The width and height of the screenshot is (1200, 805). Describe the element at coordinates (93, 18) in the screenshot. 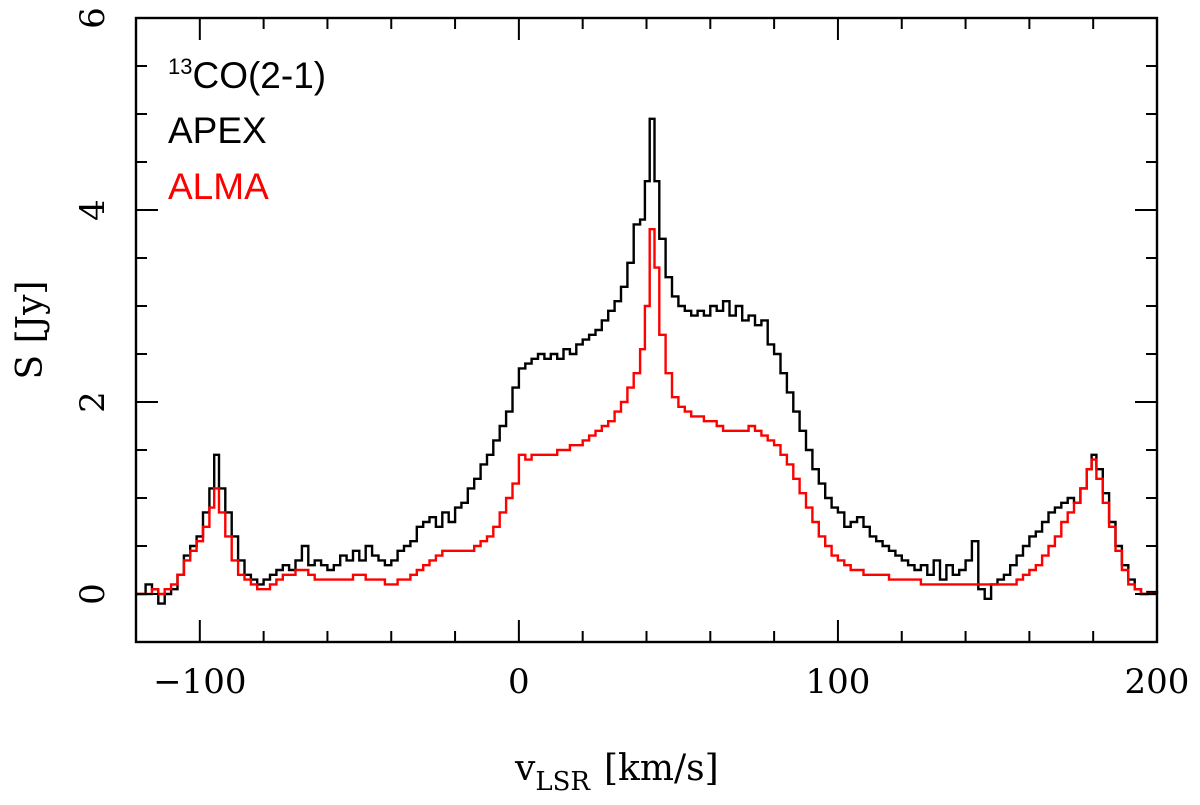

I see `y-tick-label: 6` at that location.